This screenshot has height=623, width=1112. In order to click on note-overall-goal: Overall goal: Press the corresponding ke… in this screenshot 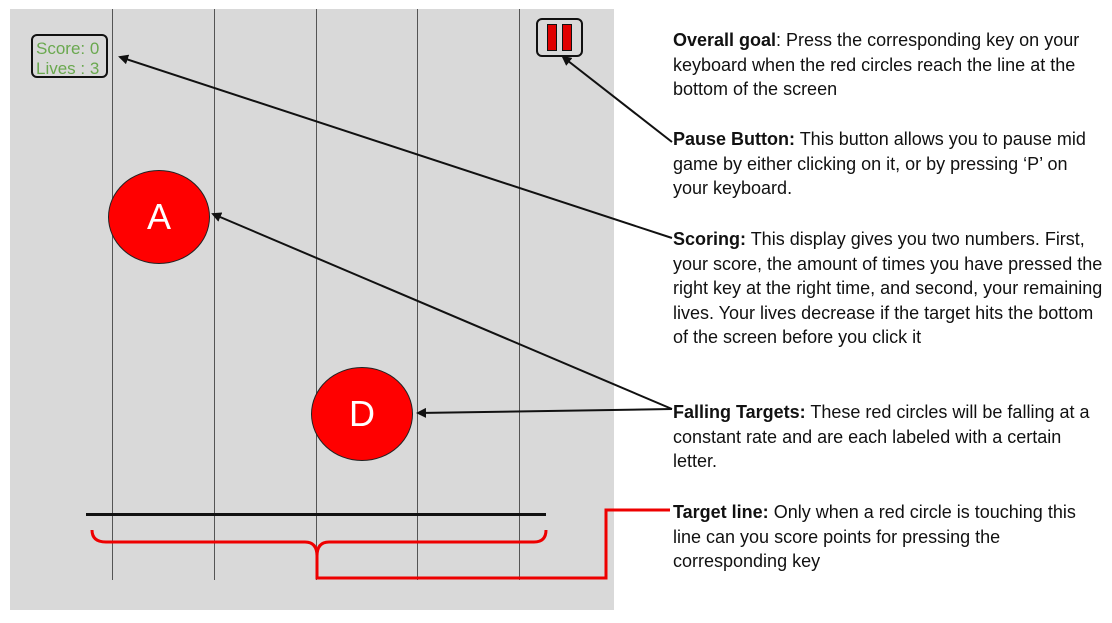, I will do `click(888, 65)`.